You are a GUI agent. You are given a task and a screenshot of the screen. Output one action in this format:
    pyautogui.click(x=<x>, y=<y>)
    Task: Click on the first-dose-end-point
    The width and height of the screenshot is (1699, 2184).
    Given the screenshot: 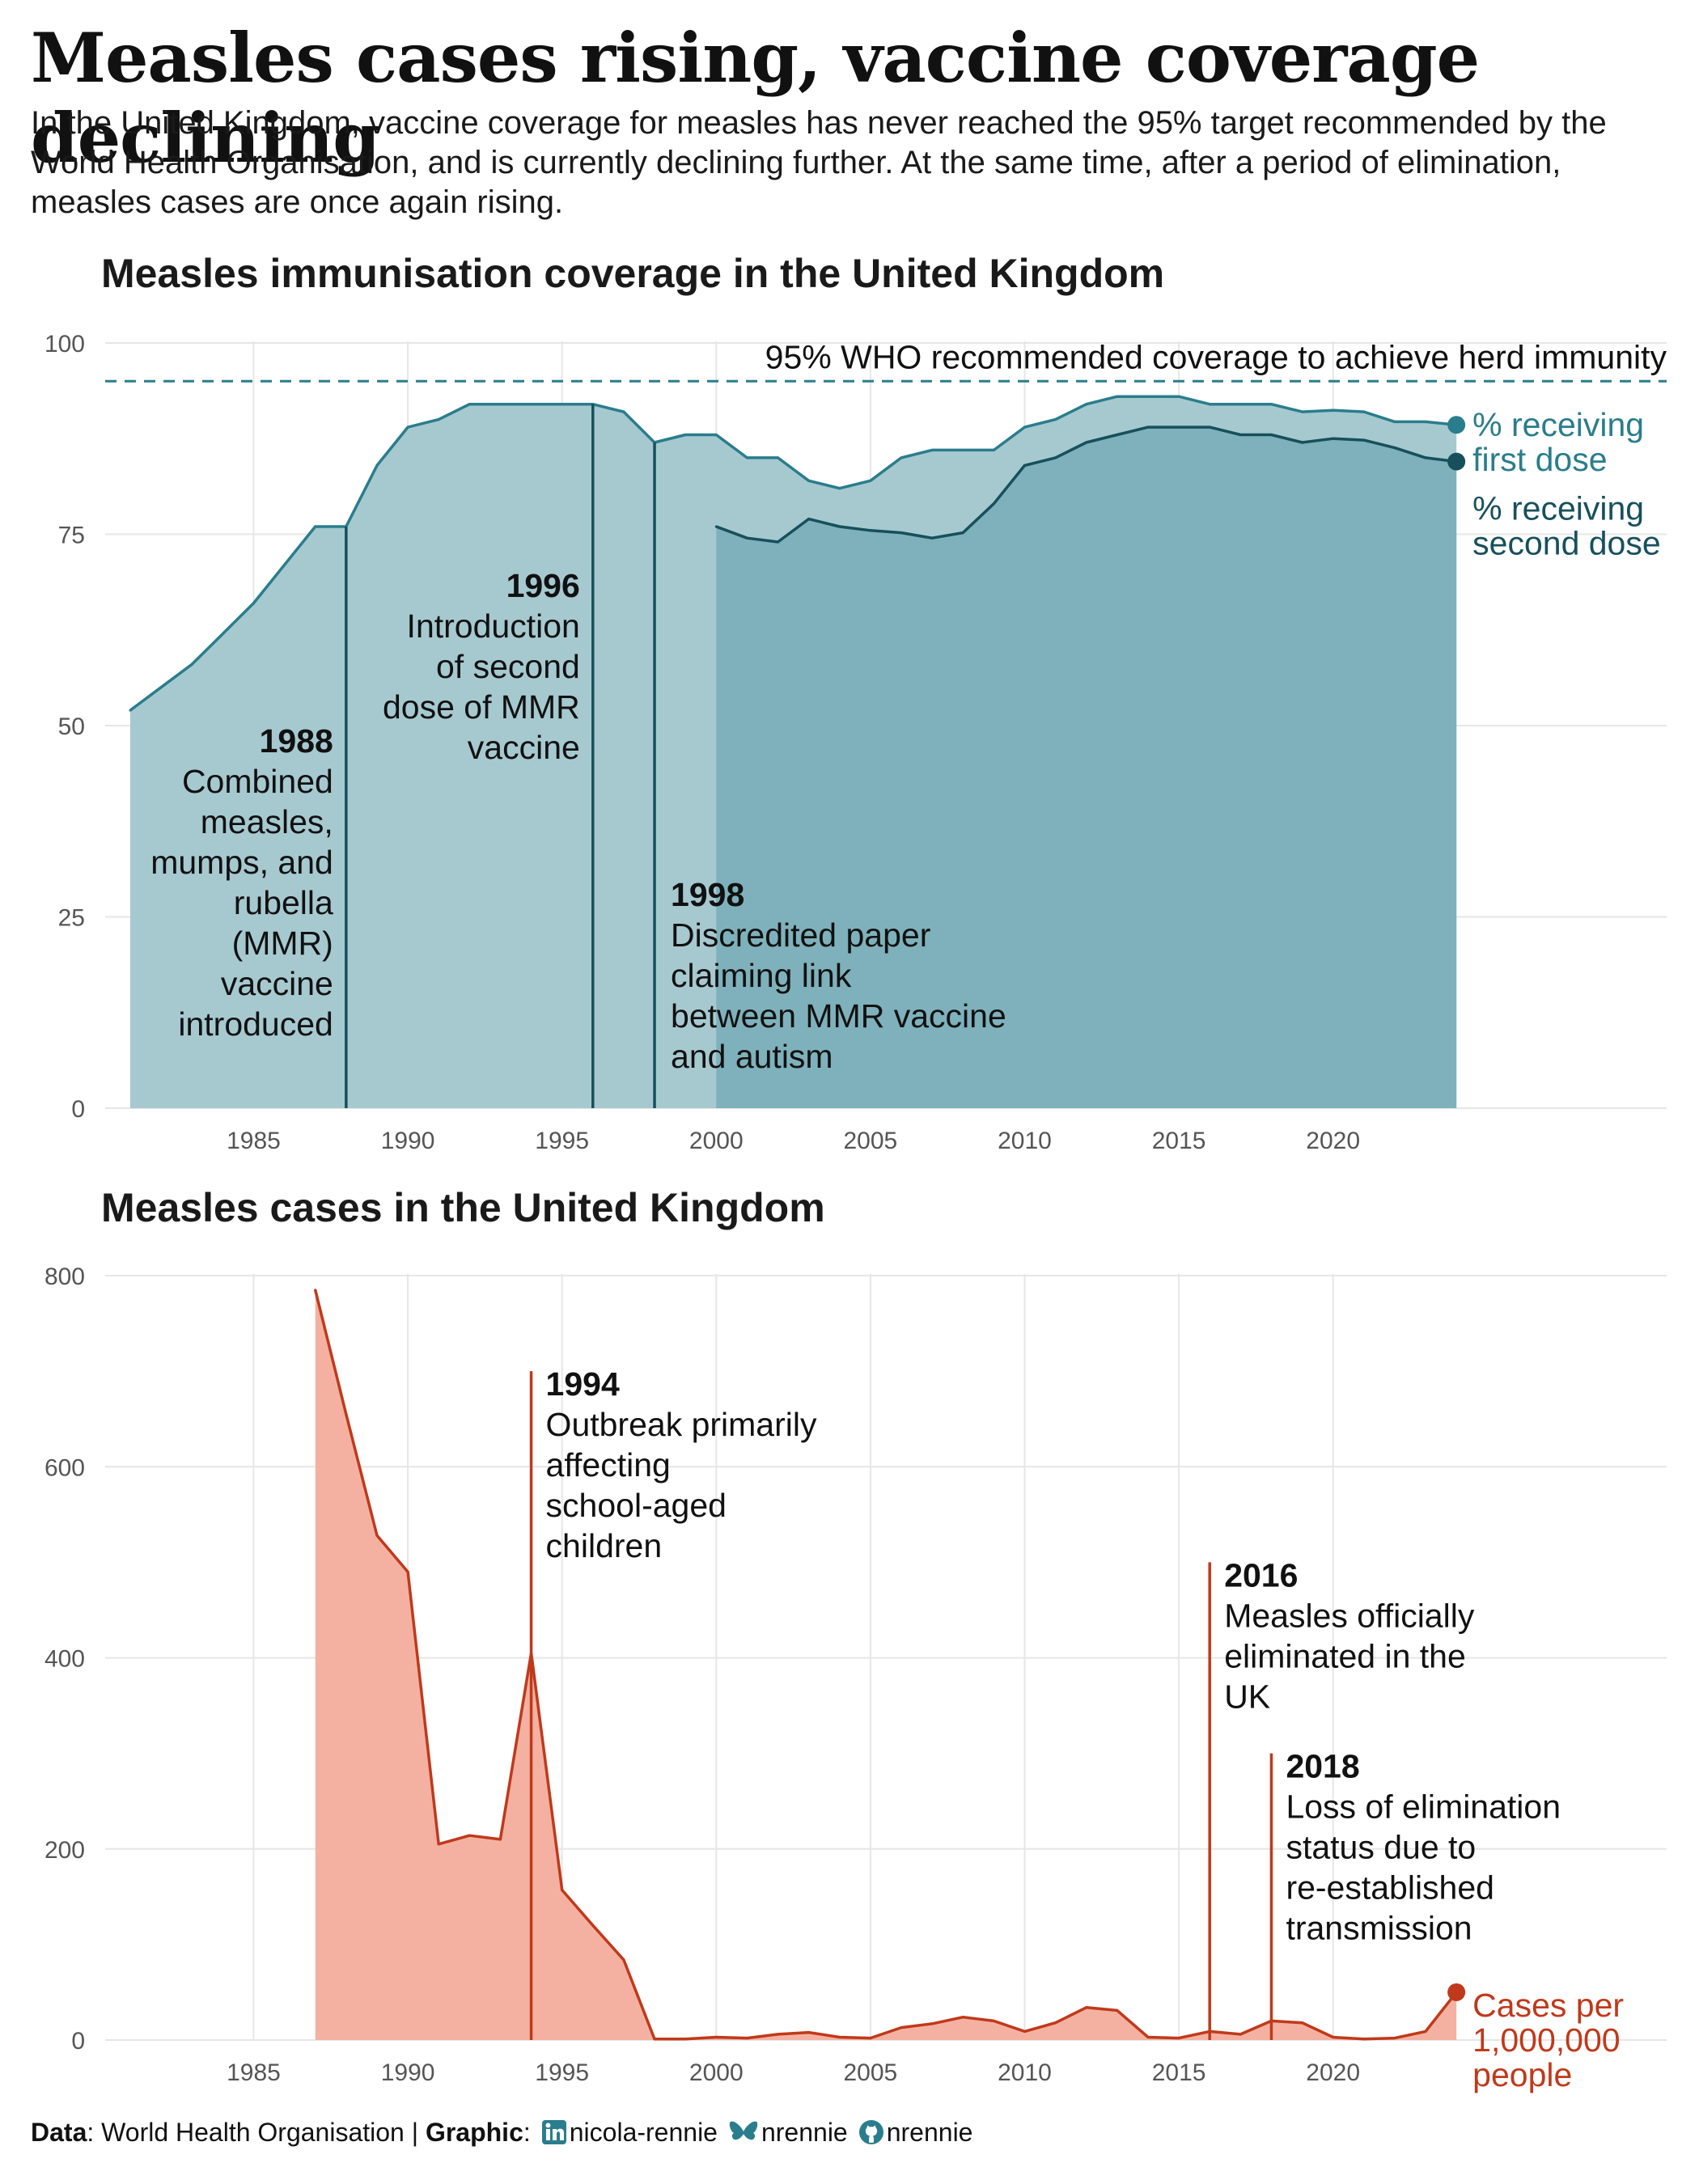 What is the action you would take?
    pyautogui.click(x=1456, y=425)
    